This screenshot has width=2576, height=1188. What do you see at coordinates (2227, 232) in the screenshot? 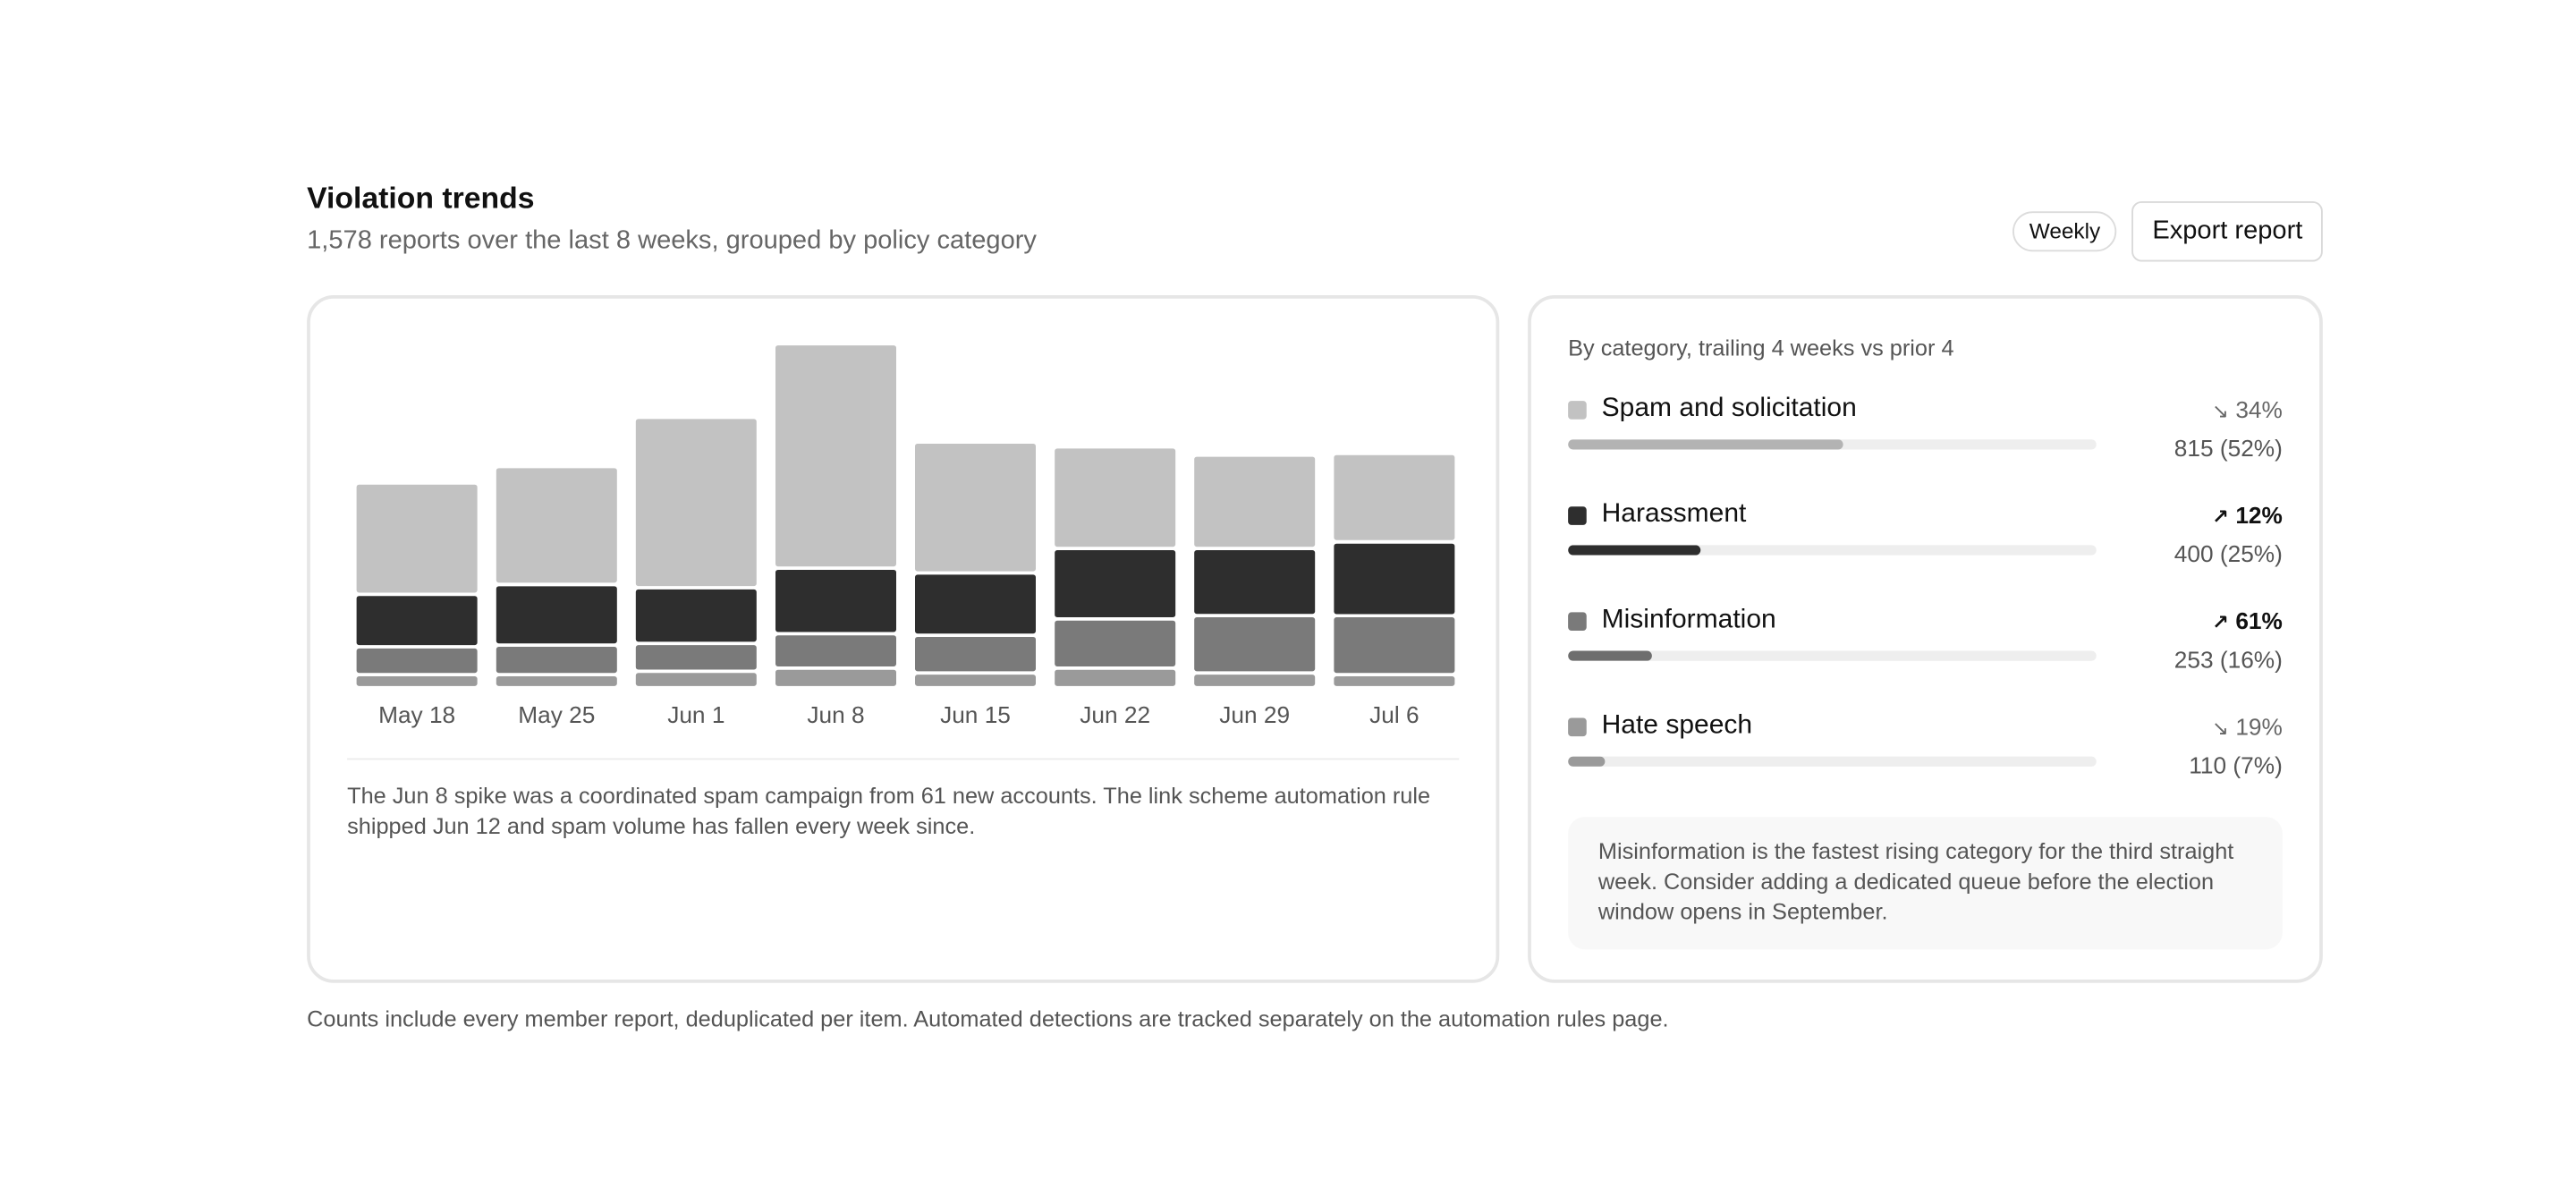
I see `export-report-button: Export report` at bounding box center [2227, 232].